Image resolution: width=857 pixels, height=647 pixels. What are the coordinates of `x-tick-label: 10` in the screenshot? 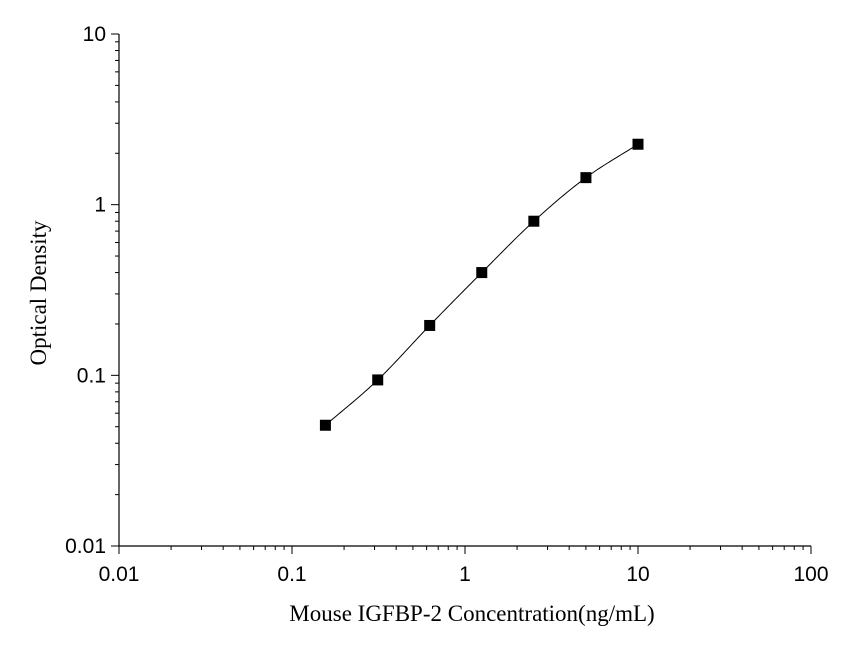 It's located at (637, 574).